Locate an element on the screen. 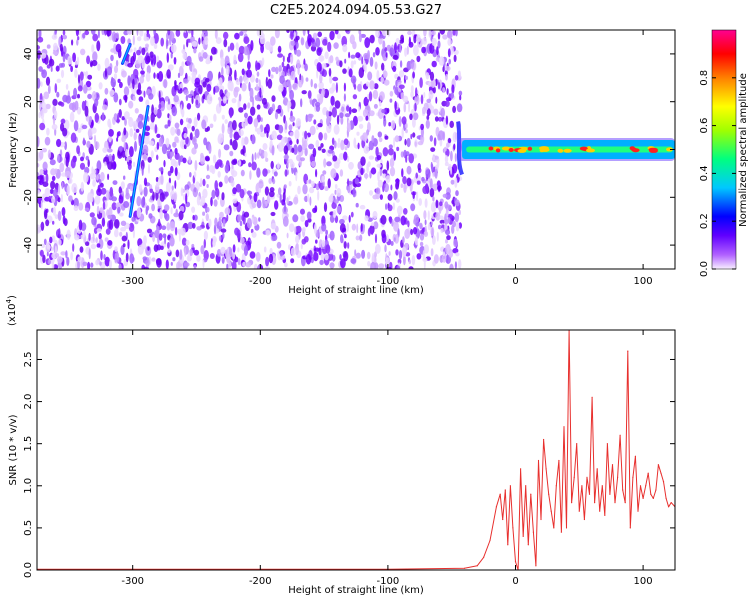 Image resolution: width=750 pixels, height=600 pixels. snr-x-tick-label: -200 is located at coordinates (260, 581).